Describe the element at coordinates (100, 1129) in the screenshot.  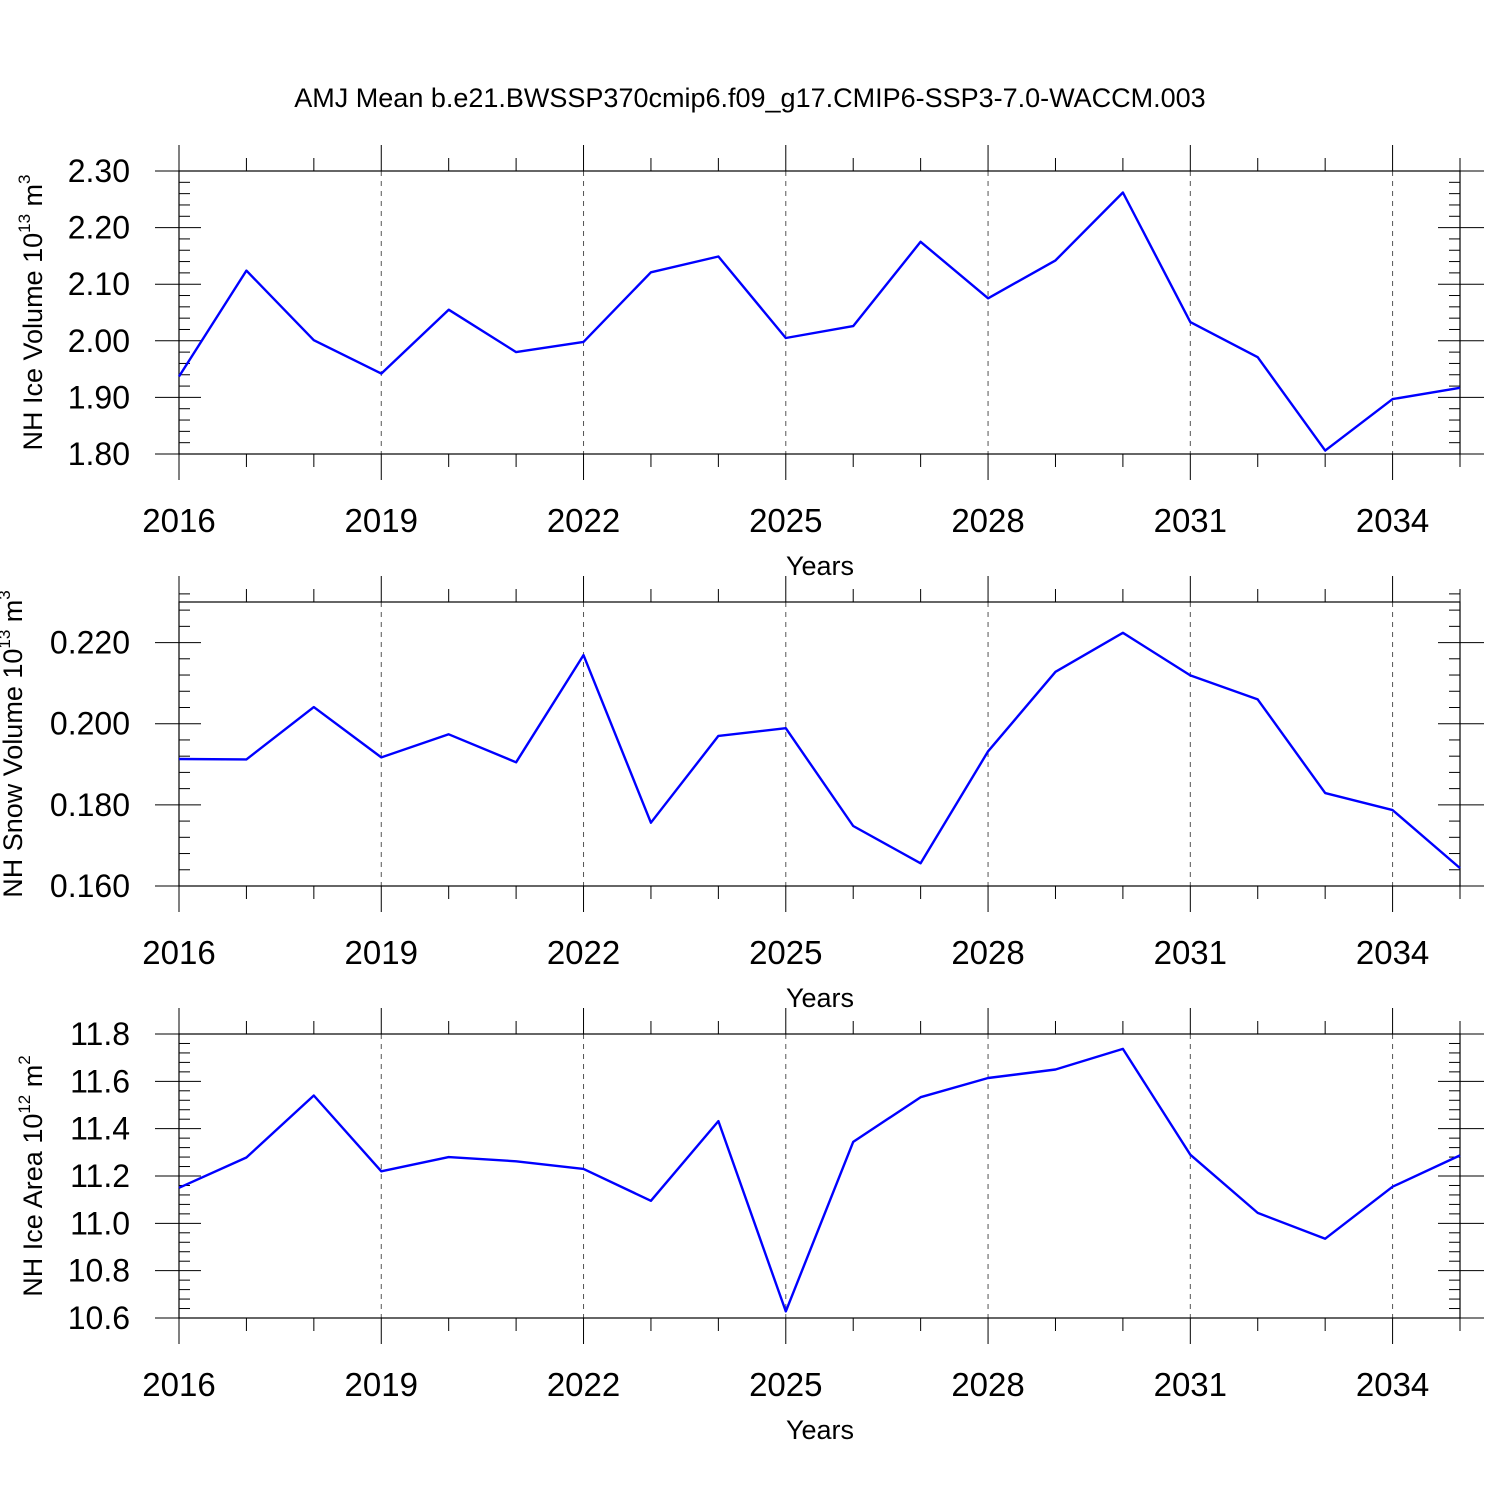
I see `y-tick-label: 11.4` at that location.